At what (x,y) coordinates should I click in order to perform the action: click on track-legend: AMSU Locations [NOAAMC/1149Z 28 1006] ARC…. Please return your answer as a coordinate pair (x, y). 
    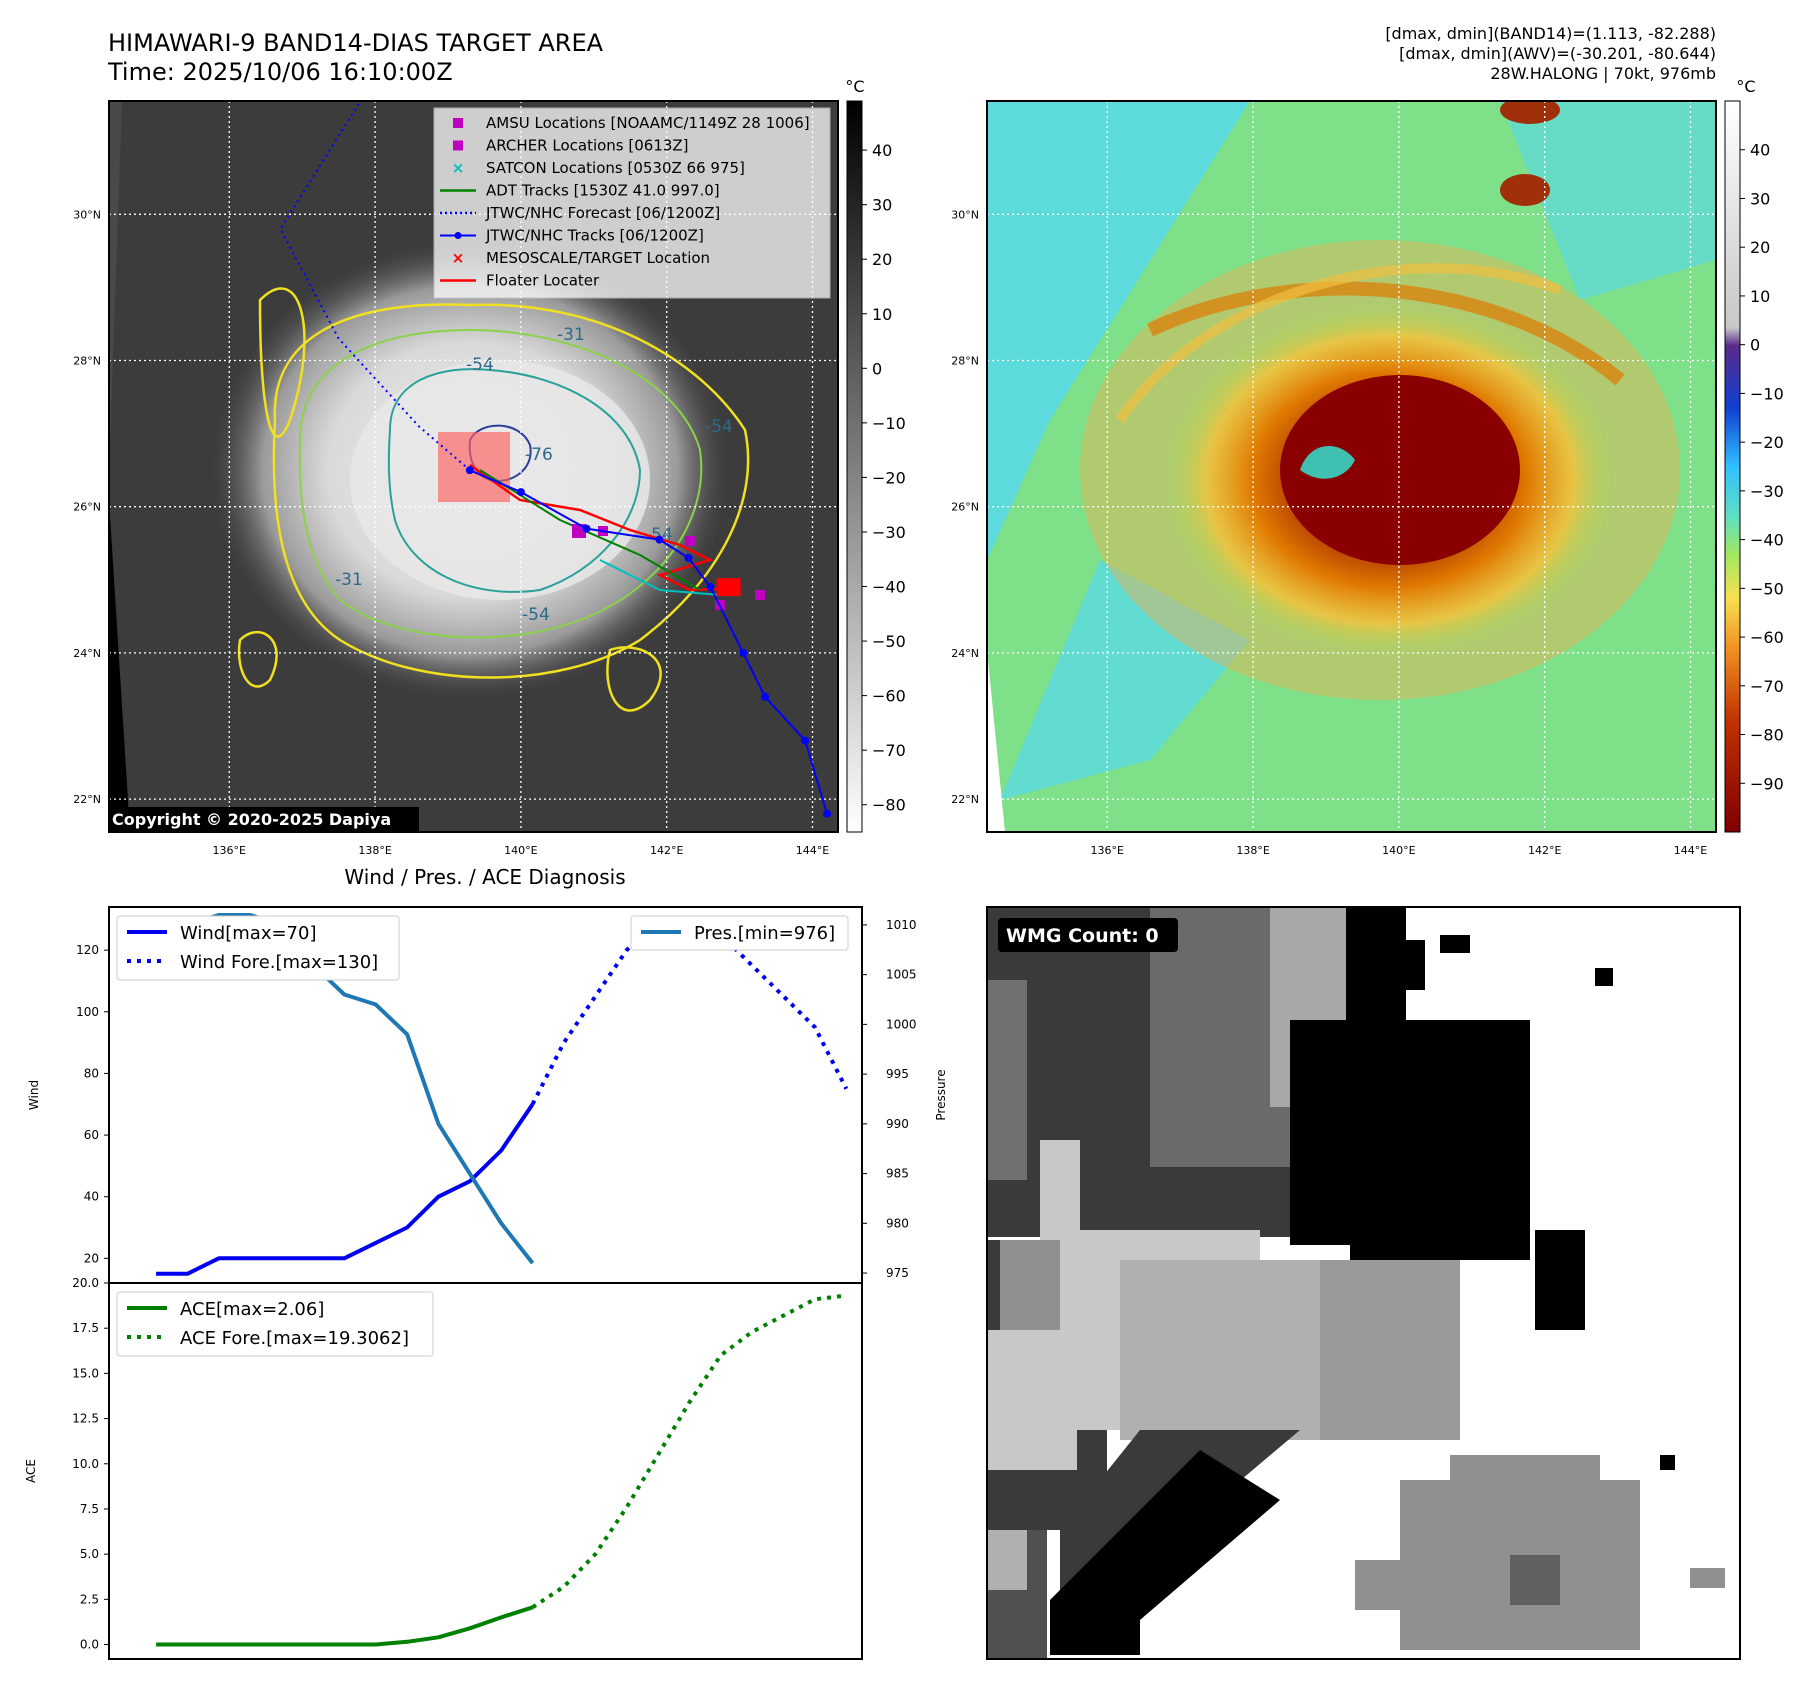
    Looking at the image, I should click on (632, 203).